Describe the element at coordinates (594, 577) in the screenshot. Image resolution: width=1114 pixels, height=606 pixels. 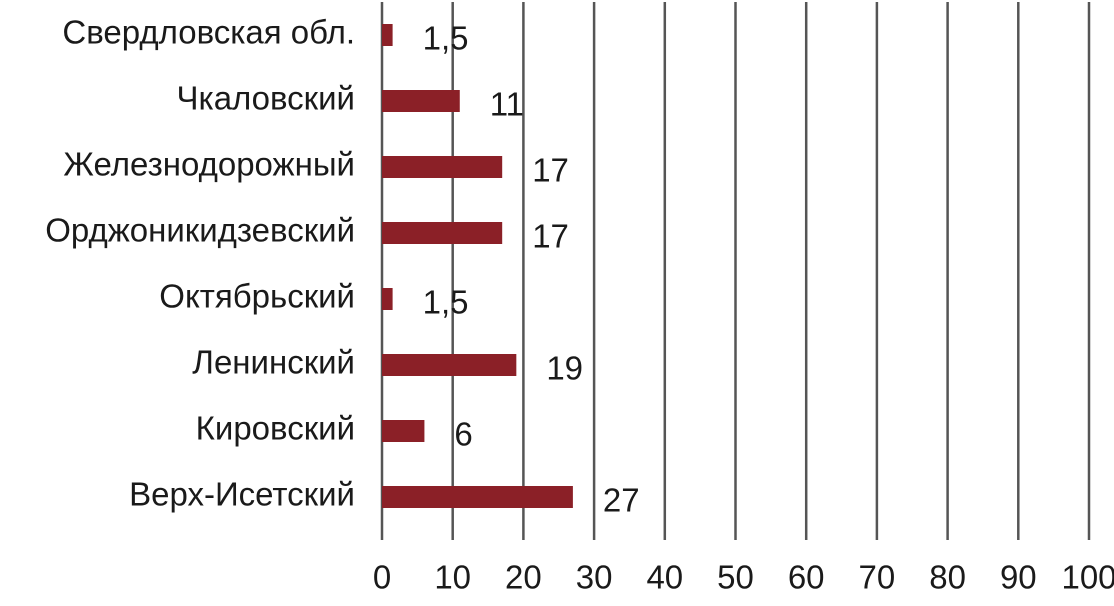
I see `x-tick-label: 30` at that location.